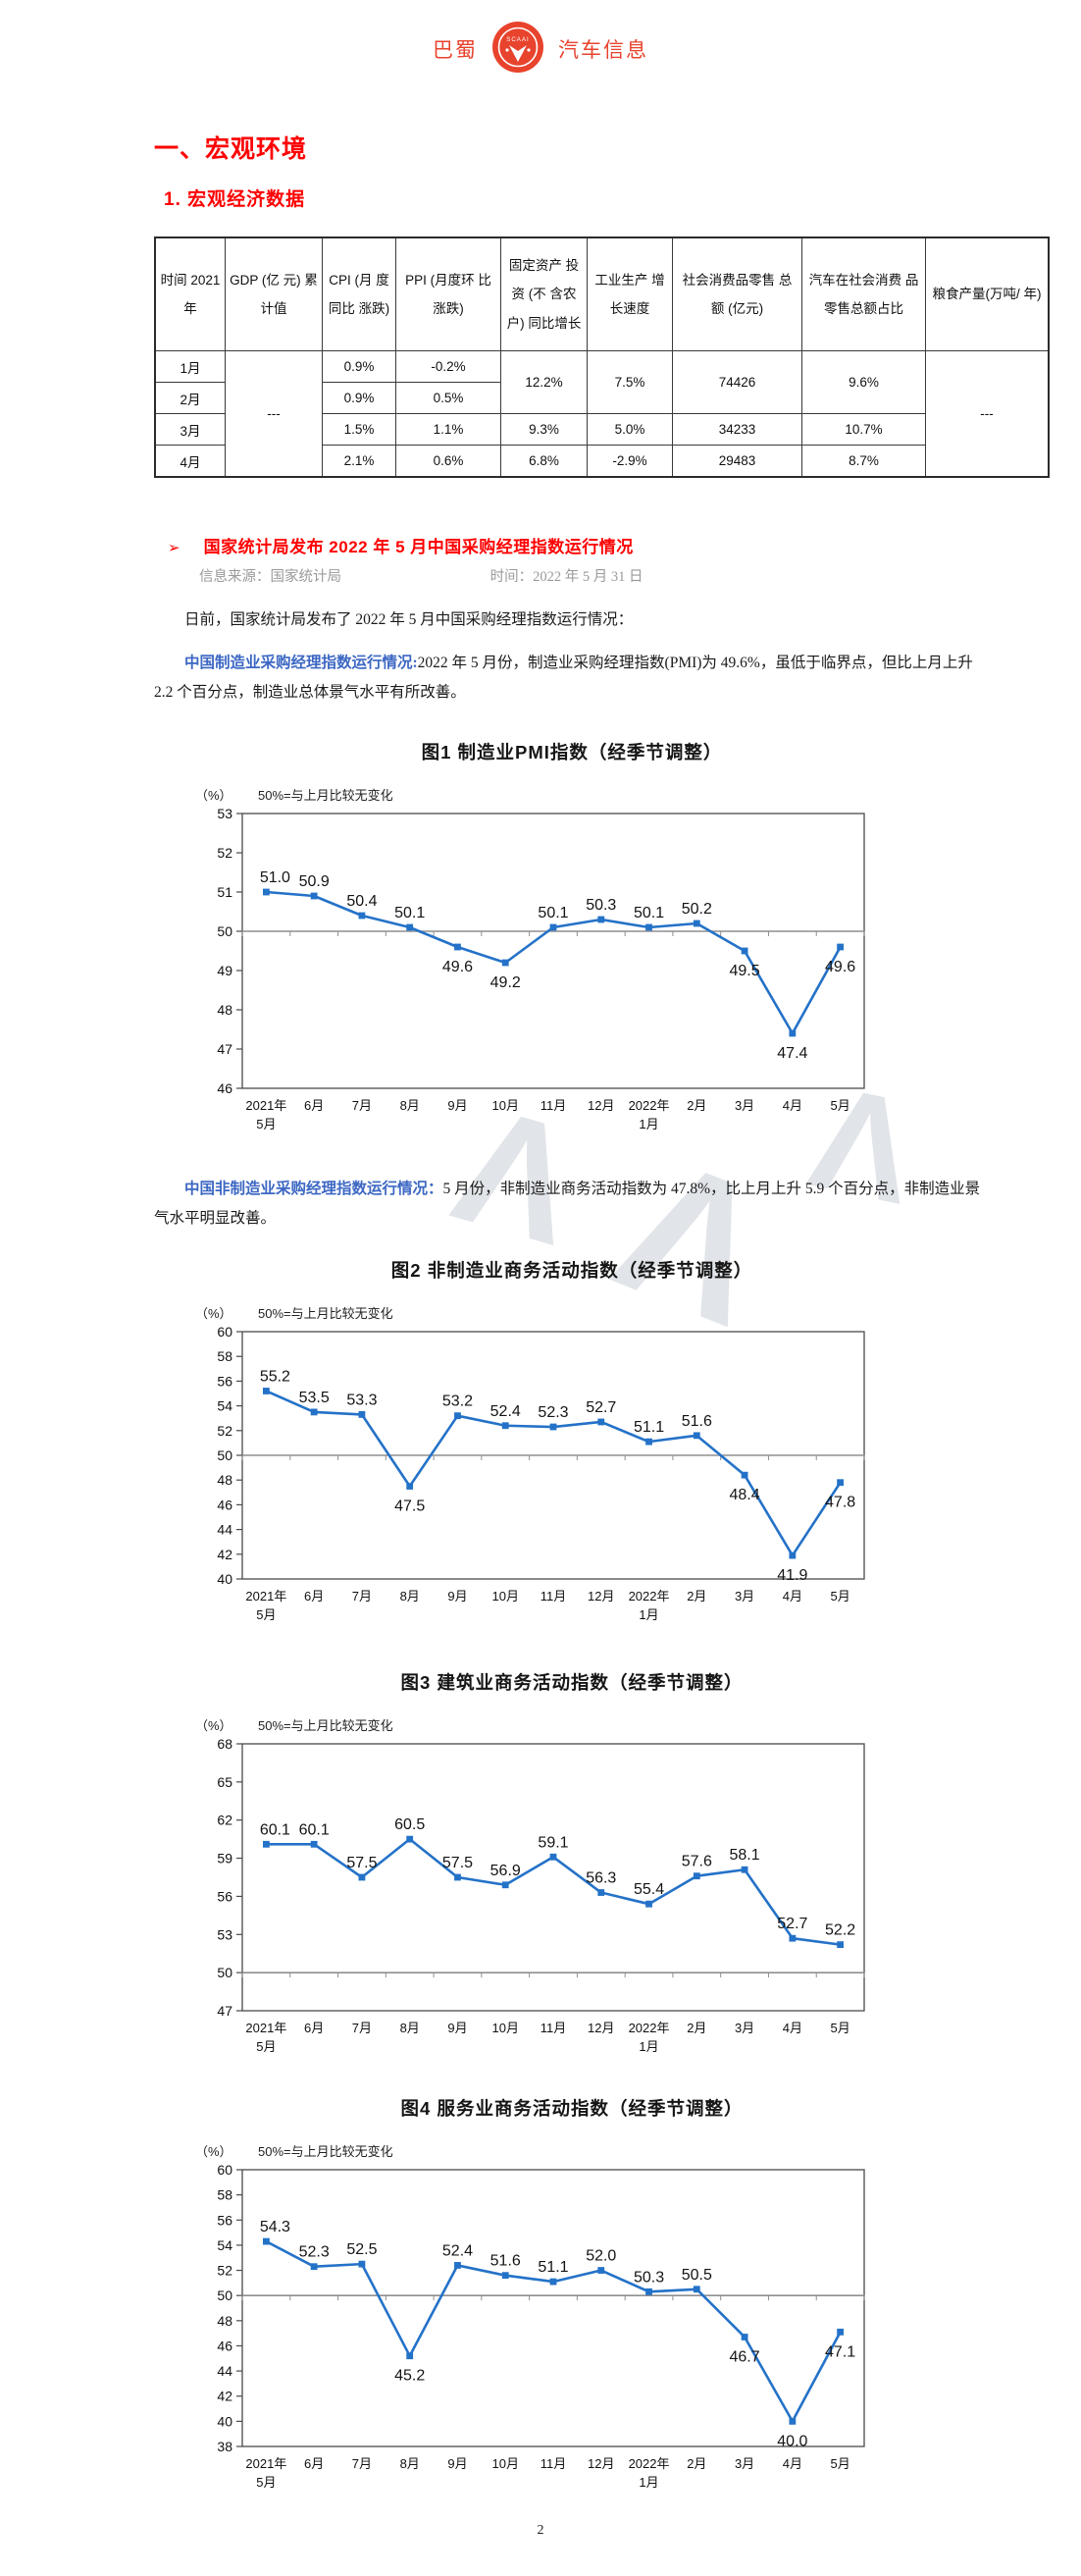  Describe the element at coordinates (275, 1376) in the screenshot. I see `data-label: 55.2` at that location.